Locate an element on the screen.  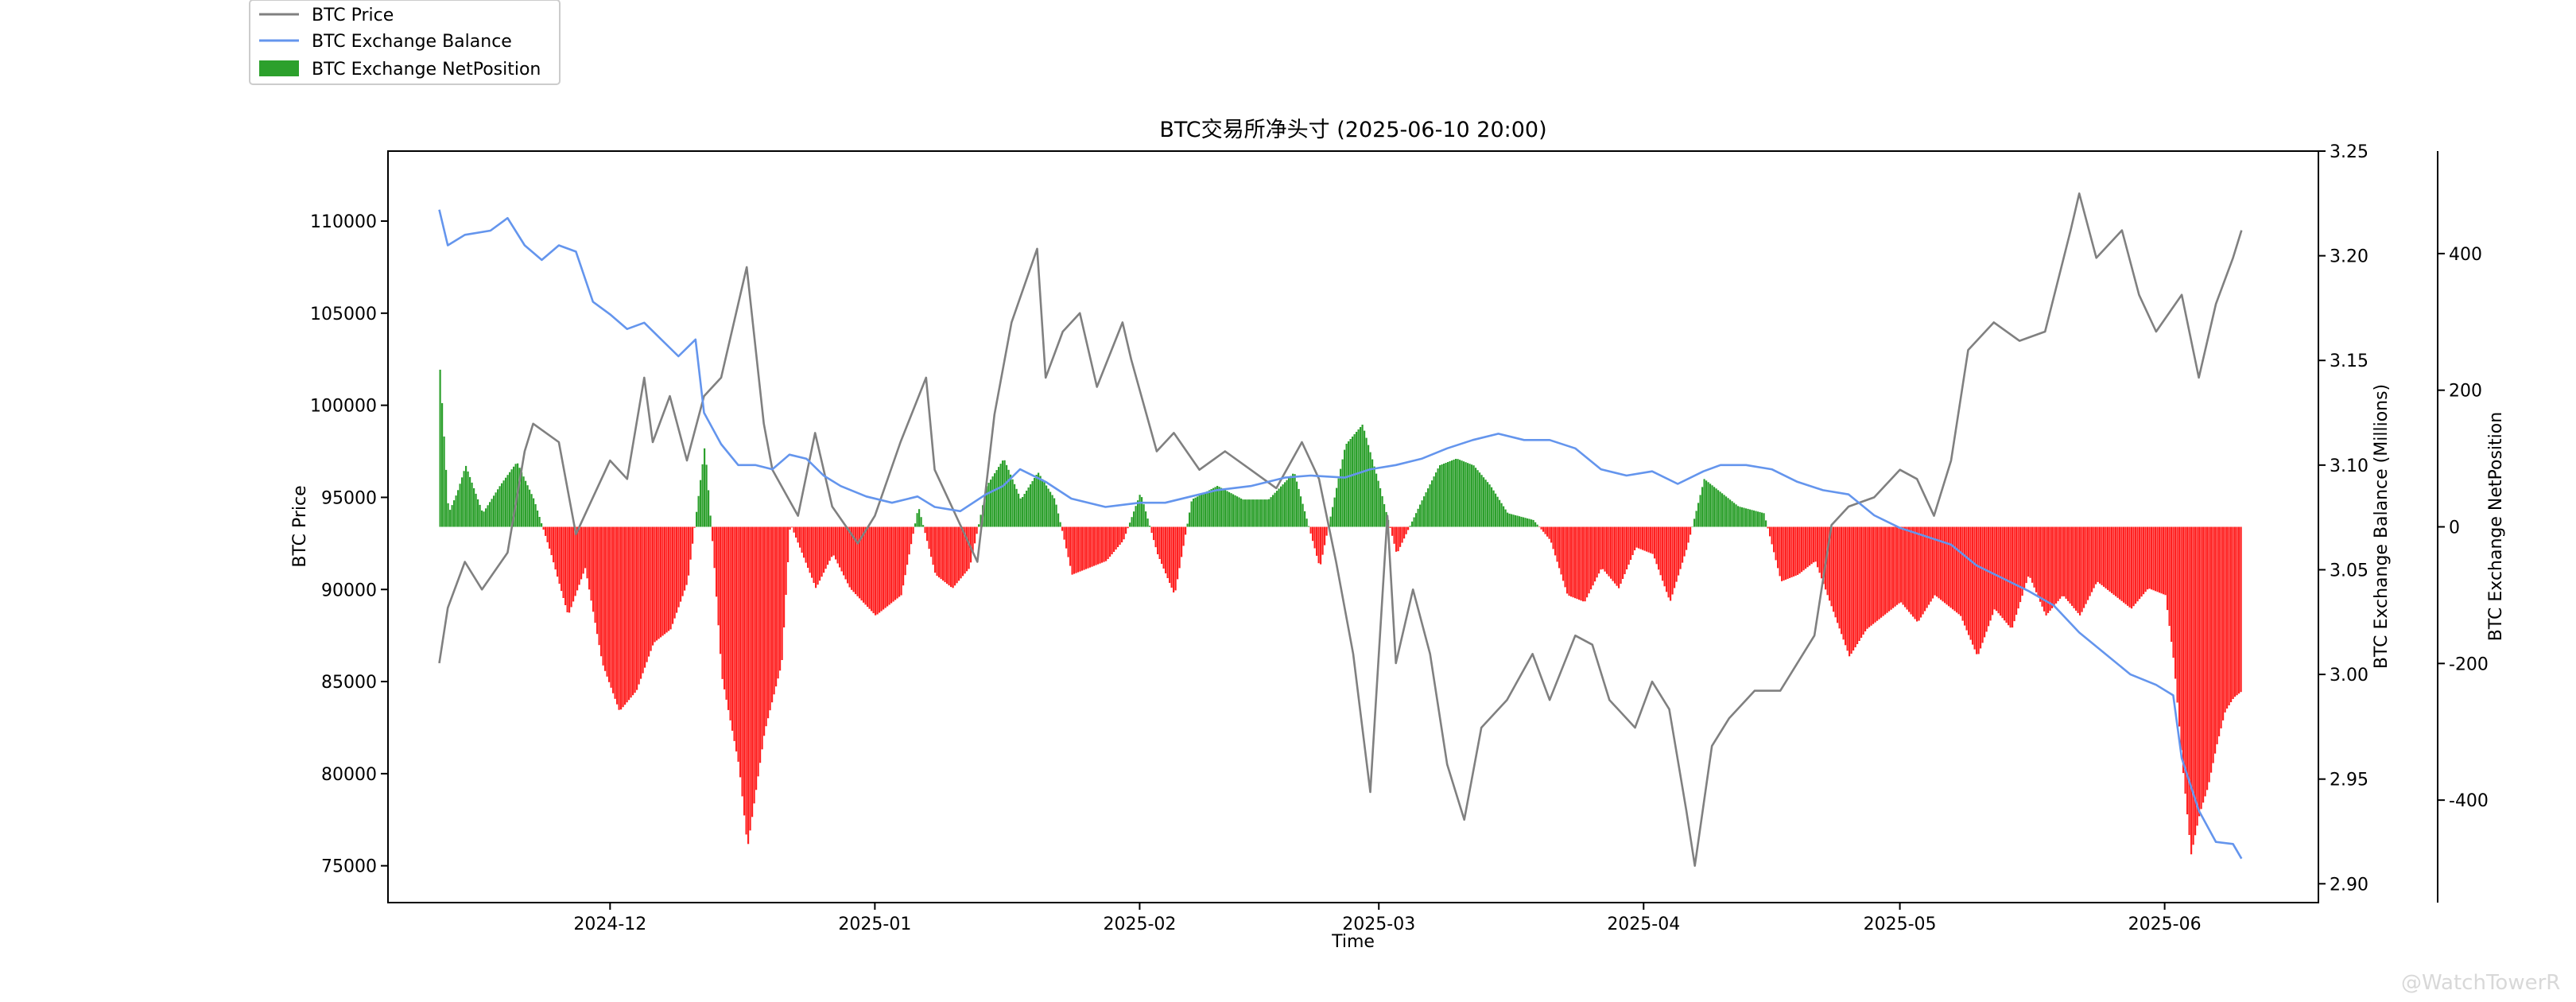
y-axis-left-label: BTC Price is located at coordinates (300, 526).